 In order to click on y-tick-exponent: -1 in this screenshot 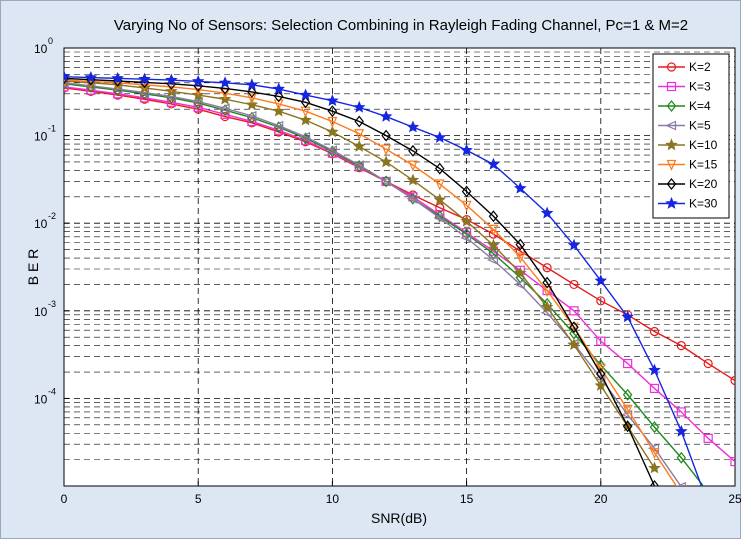, I will do `click(52, 129)`.